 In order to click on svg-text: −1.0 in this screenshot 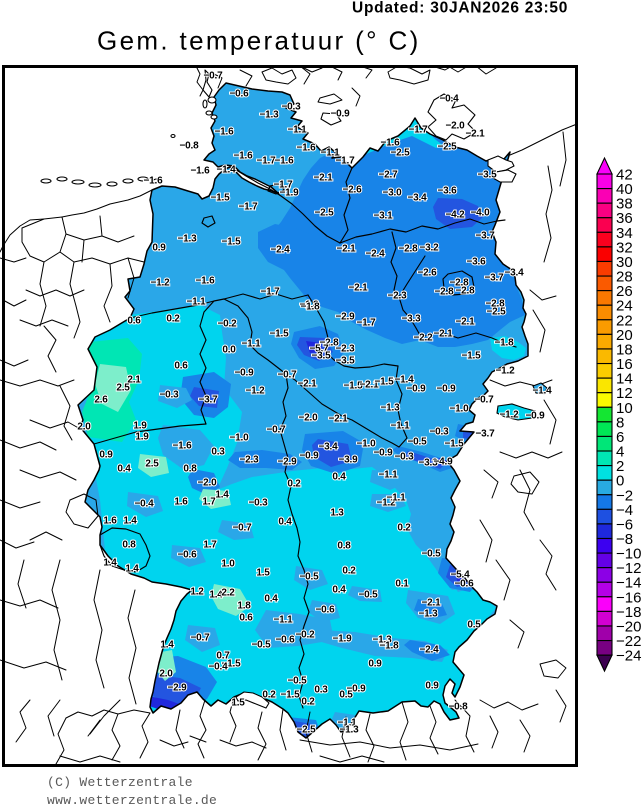, I will do `click(460, 409)`.